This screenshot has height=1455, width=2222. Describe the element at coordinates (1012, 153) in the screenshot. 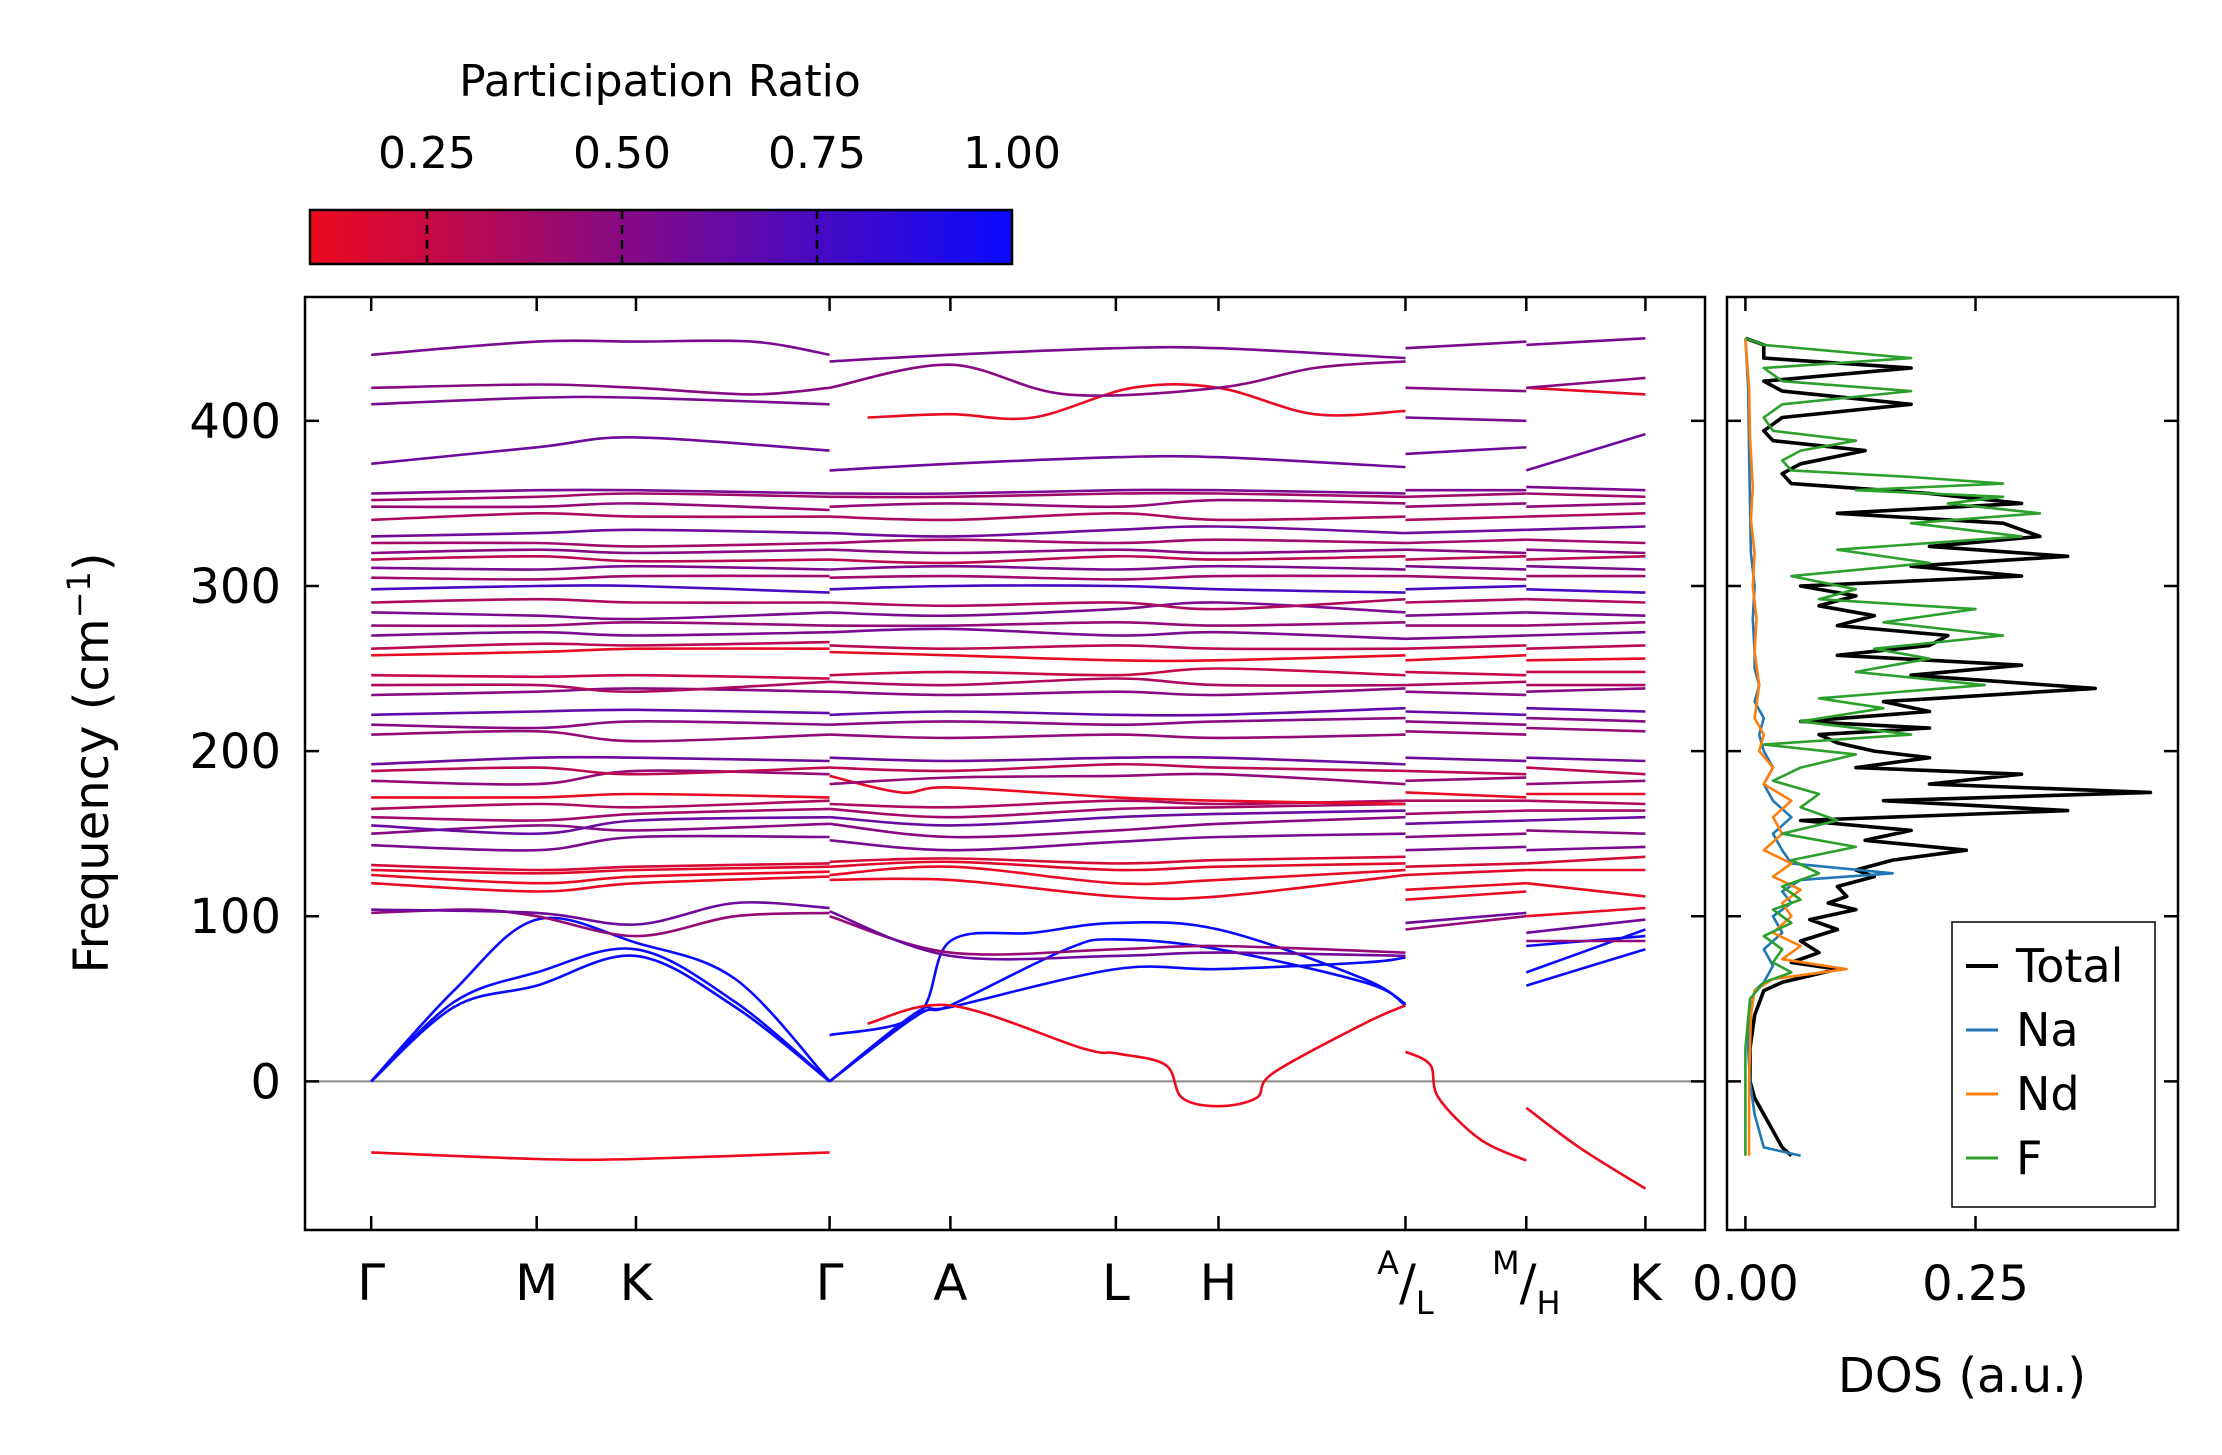

I see `colorbar-tick-label-3: 1.00` at that location.